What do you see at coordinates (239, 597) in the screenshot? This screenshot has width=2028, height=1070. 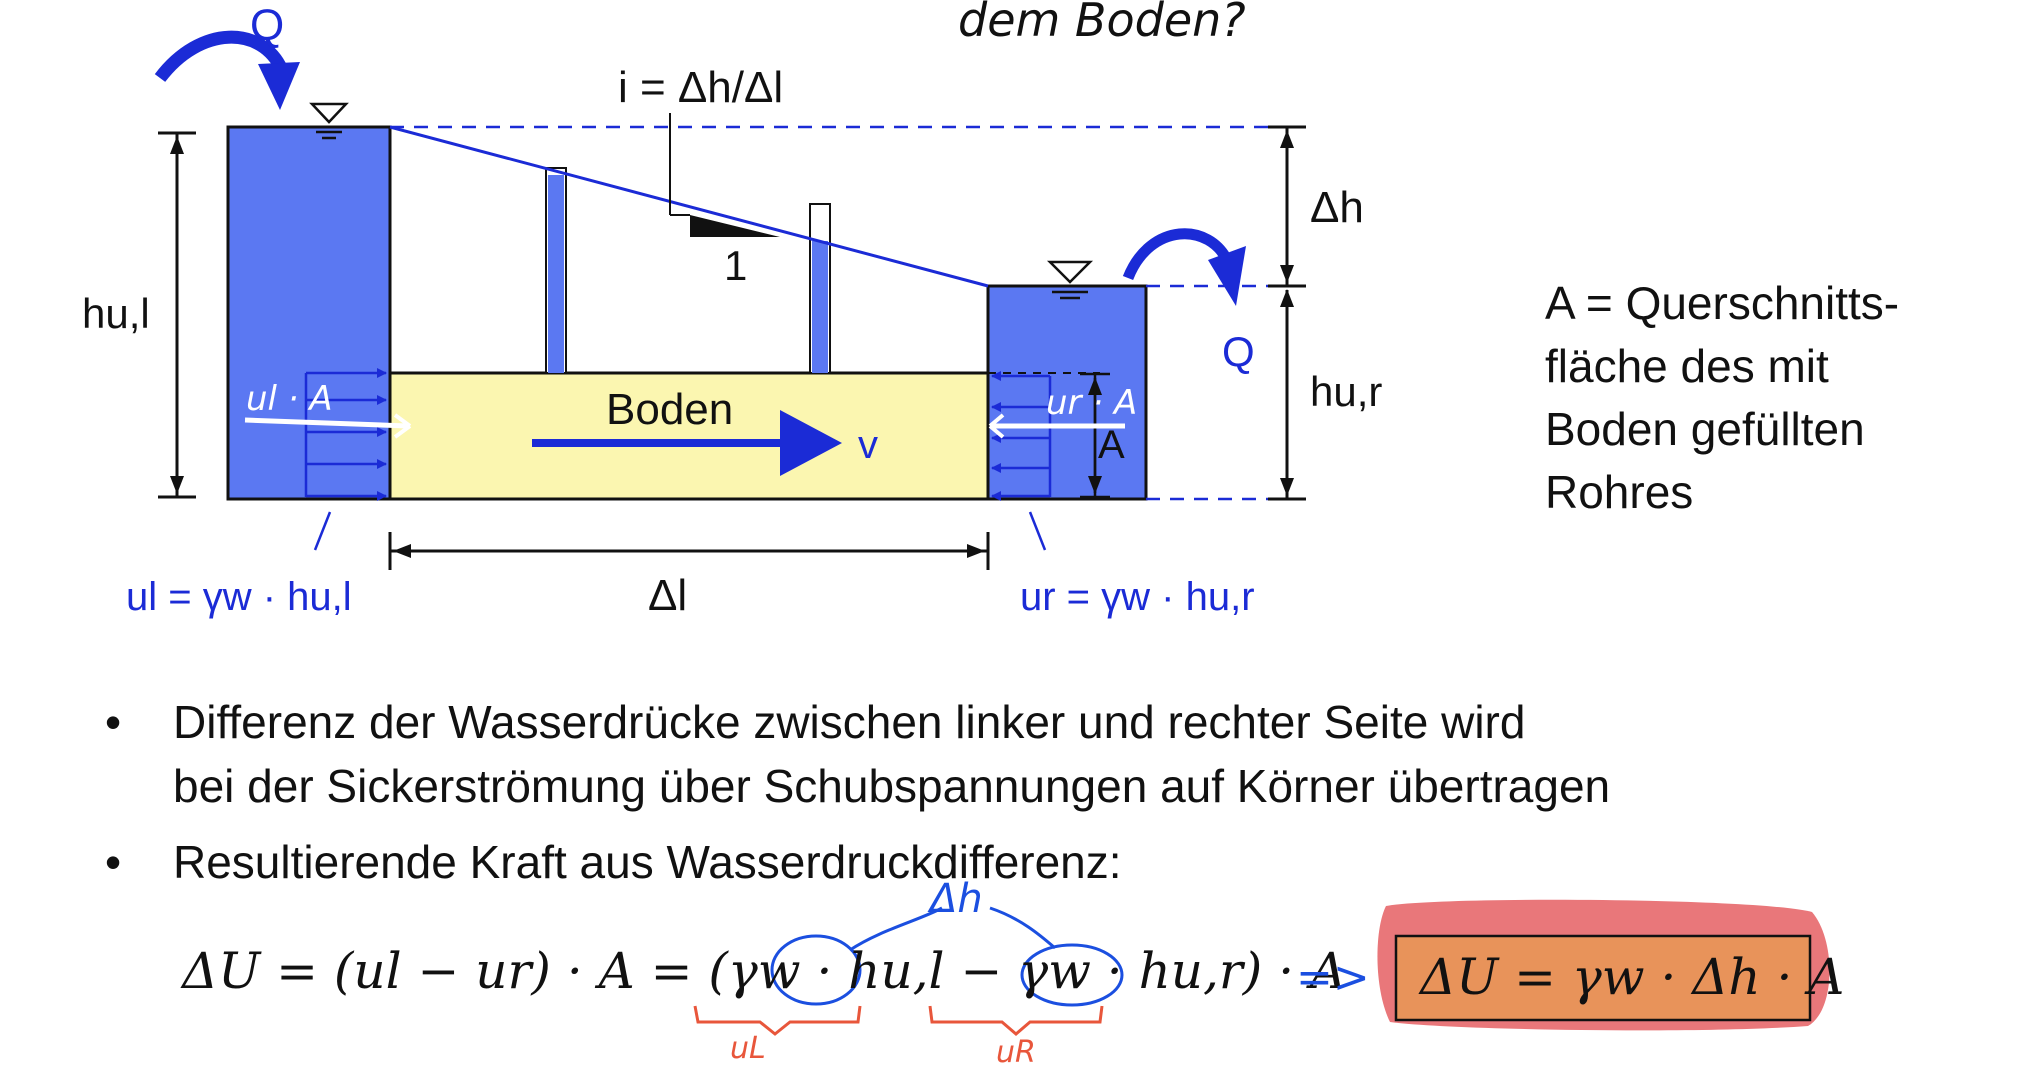 I see `label-u-left: ul = γw · hu,l` at bounding box center [239, 597].